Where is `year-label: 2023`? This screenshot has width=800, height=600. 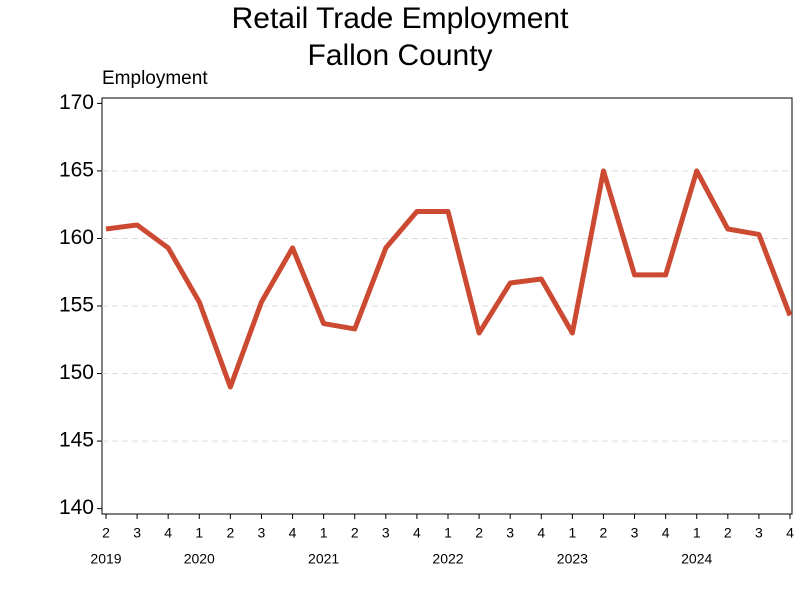 year-label: 2023 is located at coordinates (572, 559).